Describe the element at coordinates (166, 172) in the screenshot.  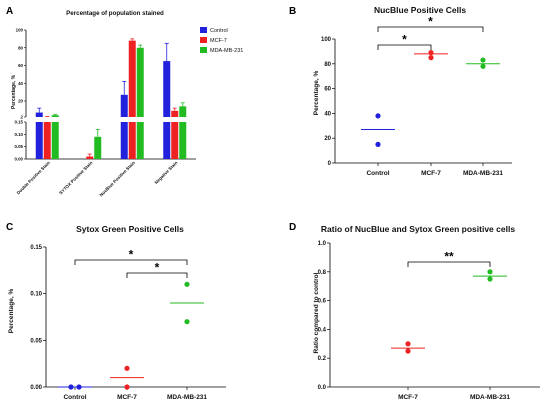
I see `chart-a-category-label: Negative Stain` at that location.